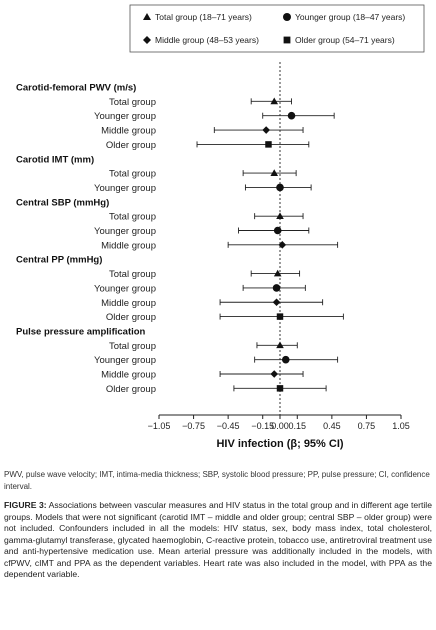 This screenshot has width=436, height=630. Describe the element at coordinates (76, 88) in the screenshot. I see `section-title: Carotid-femoral PWV (m/s)` at that location.